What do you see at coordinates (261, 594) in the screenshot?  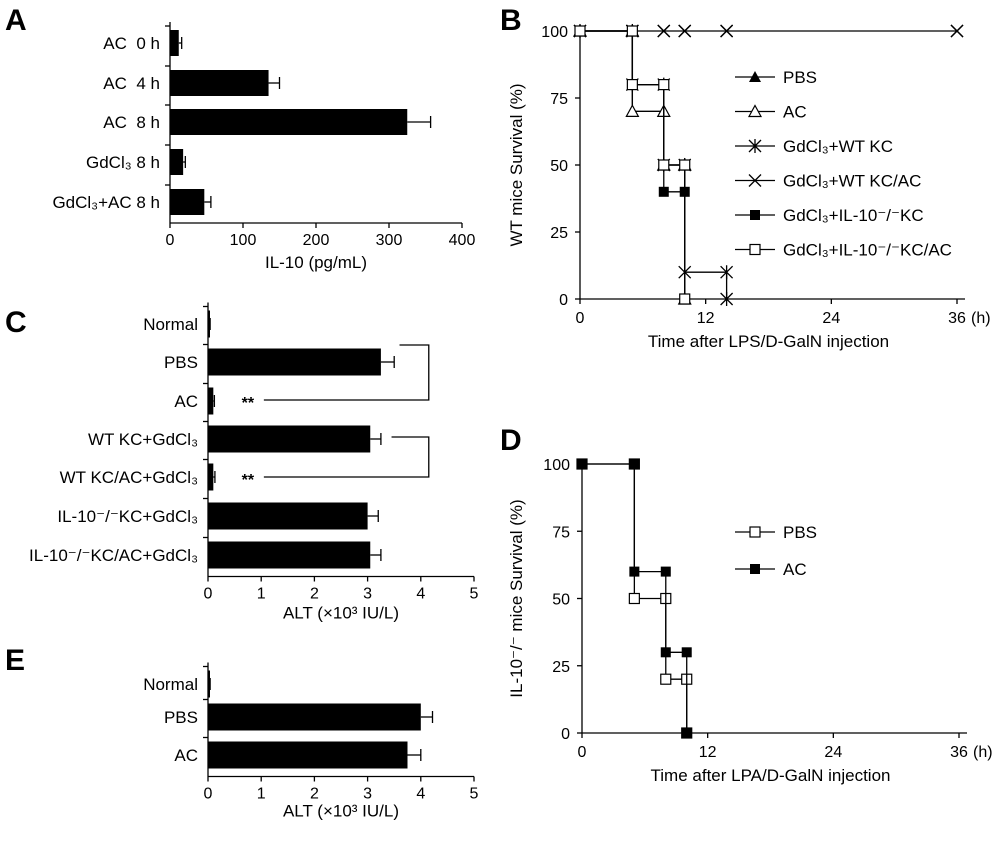 I see `c-x-tick-label: 1` at bounding box center [261, 594].